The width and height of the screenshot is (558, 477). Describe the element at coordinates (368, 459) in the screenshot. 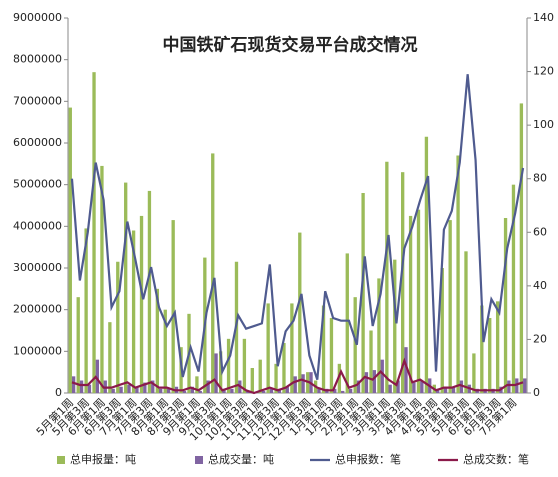

I see `legend-label: 总申报数：笔` at that location.